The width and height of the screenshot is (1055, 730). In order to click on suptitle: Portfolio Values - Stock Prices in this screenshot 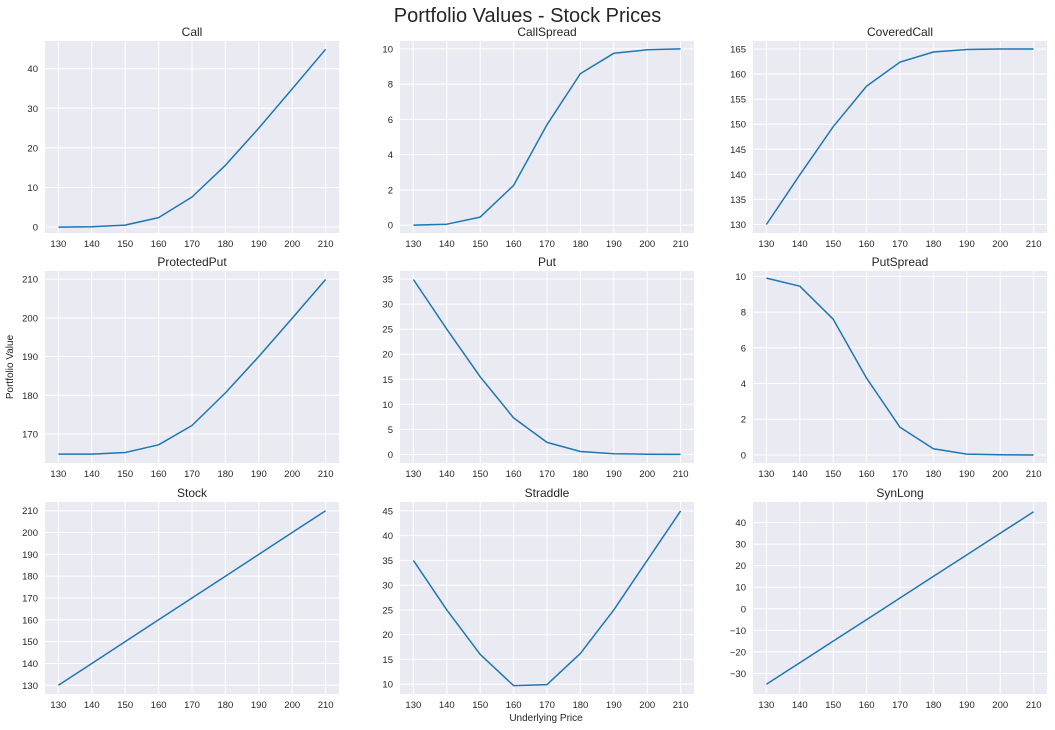, I will do `click(528, 16)`.